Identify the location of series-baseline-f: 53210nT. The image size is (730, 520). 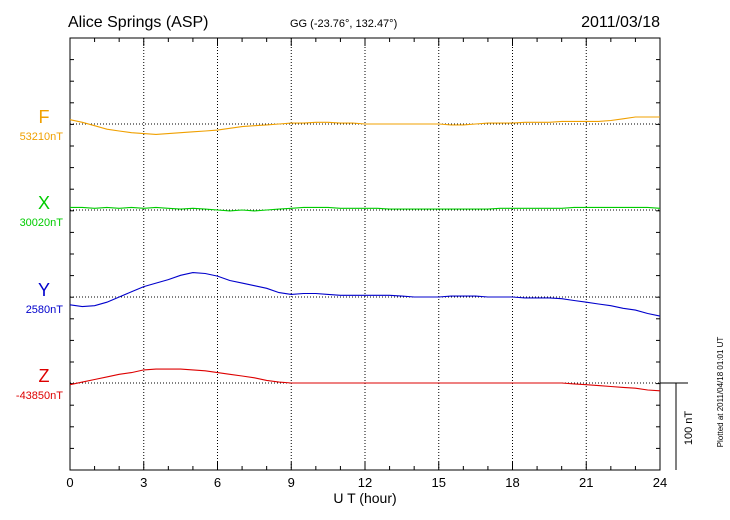
(42, 137).